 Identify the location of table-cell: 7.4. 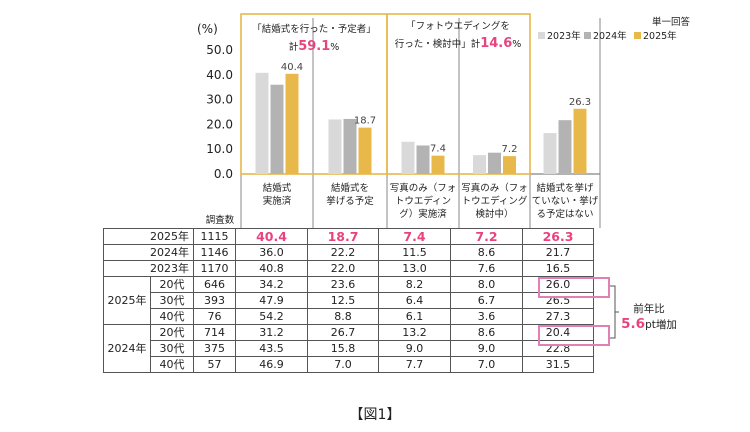
(414, 236).